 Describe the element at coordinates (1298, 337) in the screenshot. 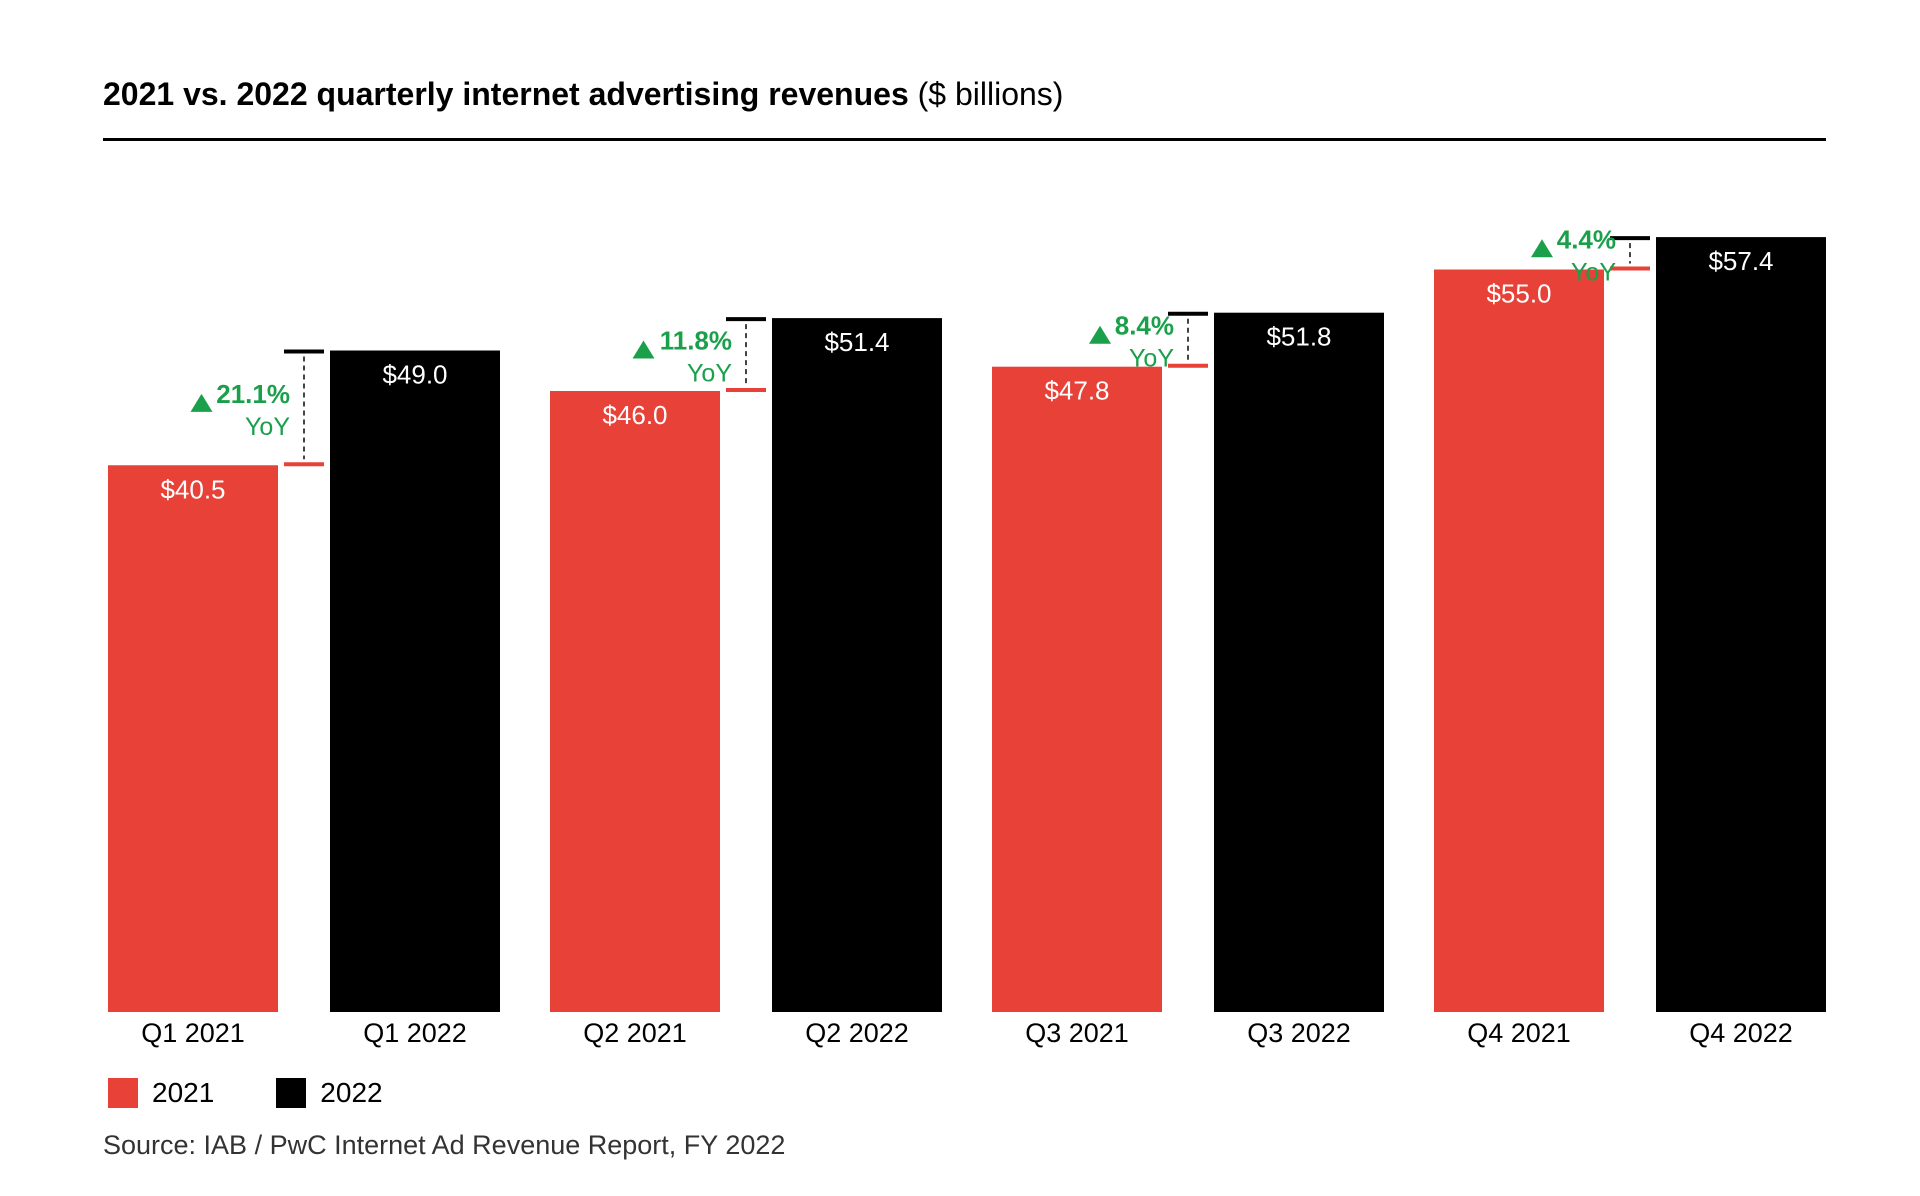

I see `value-label-q3-2022: $51.8` at that location.